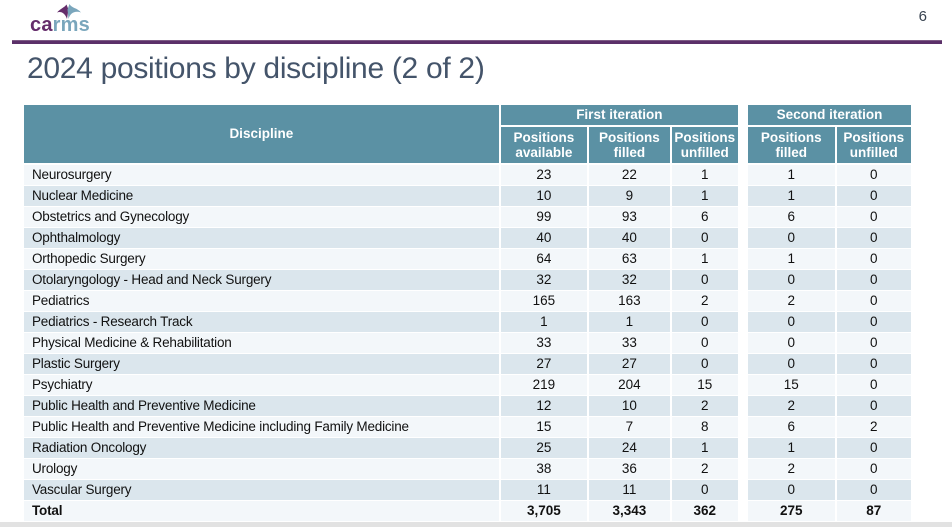  I want to click on discipline-cell: Public Health and Preventive Medicine, so click(261, 405).